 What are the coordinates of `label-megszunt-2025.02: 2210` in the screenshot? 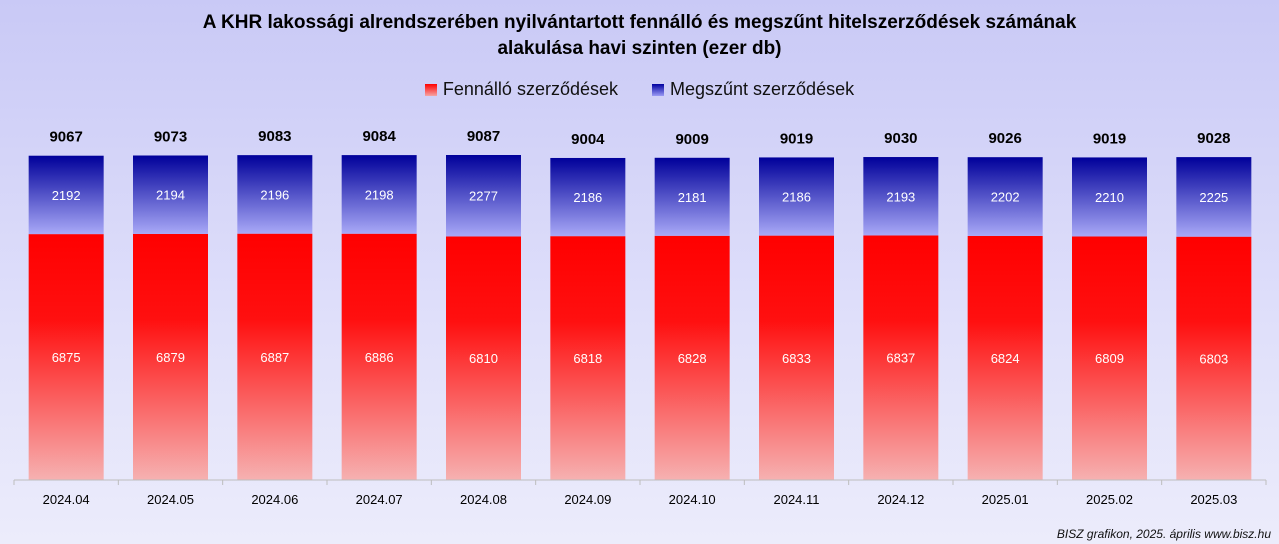 It's located at (1109, 197).